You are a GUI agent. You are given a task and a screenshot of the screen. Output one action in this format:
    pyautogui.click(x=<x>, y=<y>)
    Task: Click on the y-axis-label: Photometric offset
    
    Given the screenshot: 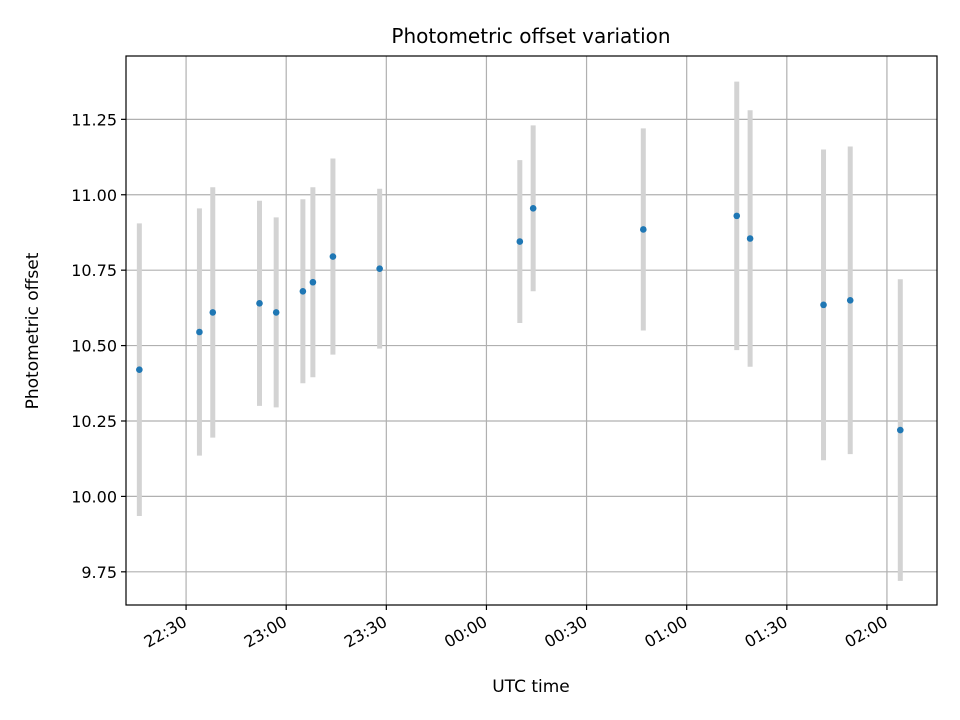 What is the action you would take?
    pyautogui.click(x=33, y=330)
    